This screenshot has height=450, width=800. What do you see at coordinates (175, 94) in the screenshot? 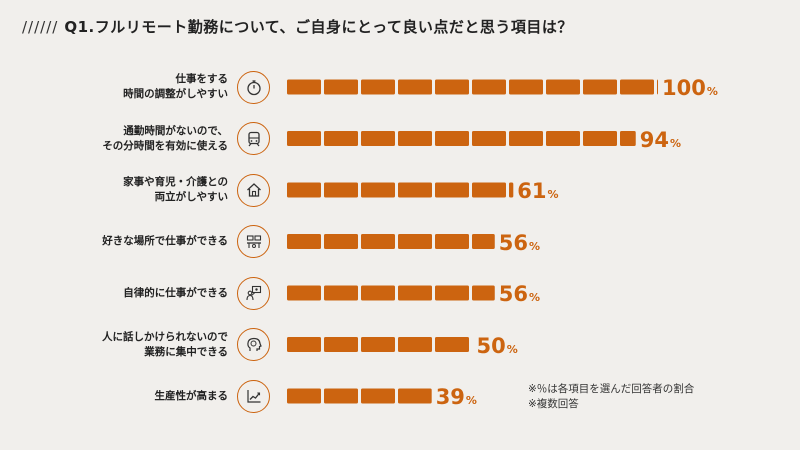
I see `category-label-line: 時間の調整がしやすい` at bounding box center [175, 94].